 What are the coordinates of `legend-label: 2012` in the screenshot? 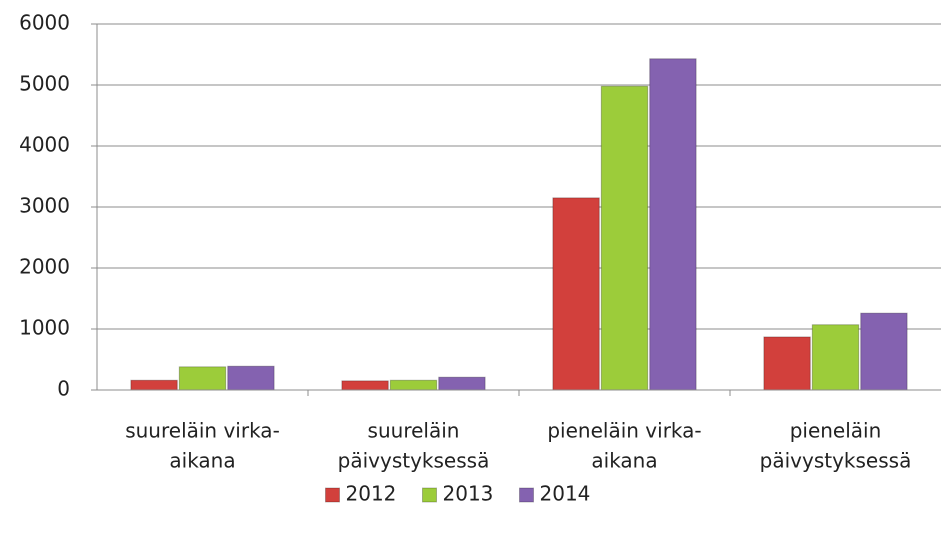 It's located at (371, 494).